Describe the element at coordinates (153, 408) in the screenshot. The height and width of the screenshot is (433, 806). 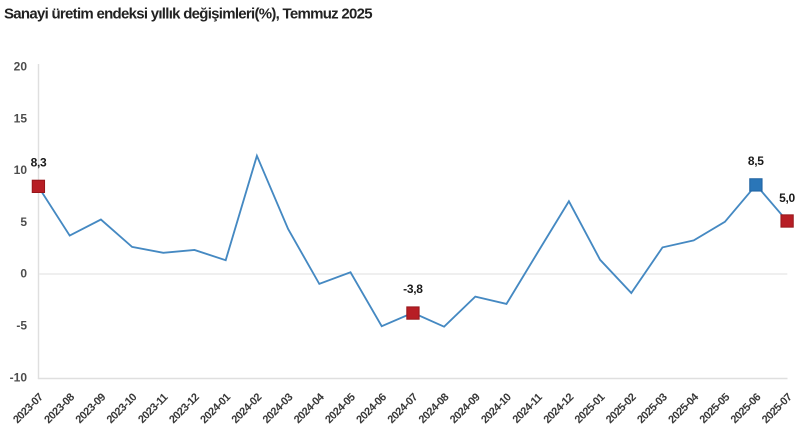
I see `svg-text: 2023-11` at that location.